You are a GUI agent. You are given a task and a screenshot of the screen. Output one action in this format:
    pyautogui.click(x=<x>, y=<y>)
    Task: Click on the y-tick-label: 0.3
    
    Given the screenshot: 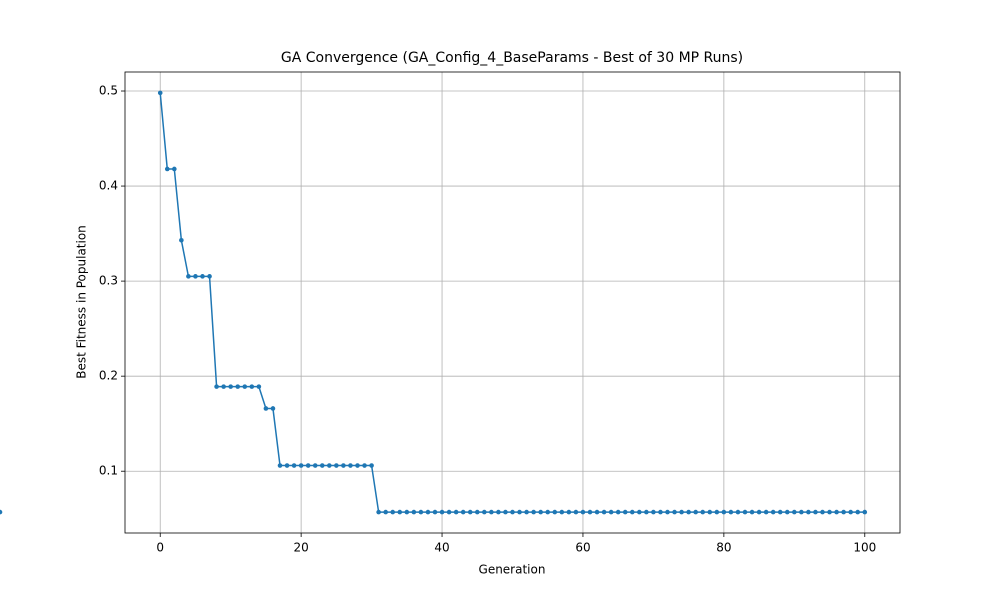 What is the action you would take?
    pyautogui.click(x=108, y=281)
    